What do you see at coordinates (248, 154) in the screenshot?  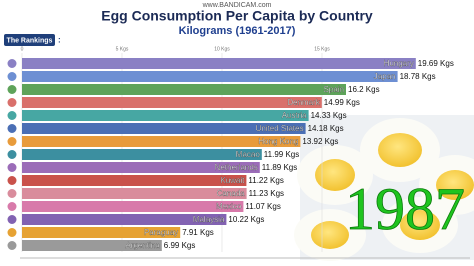 I see `category-label: Macao` at bounding box center [248, 154].